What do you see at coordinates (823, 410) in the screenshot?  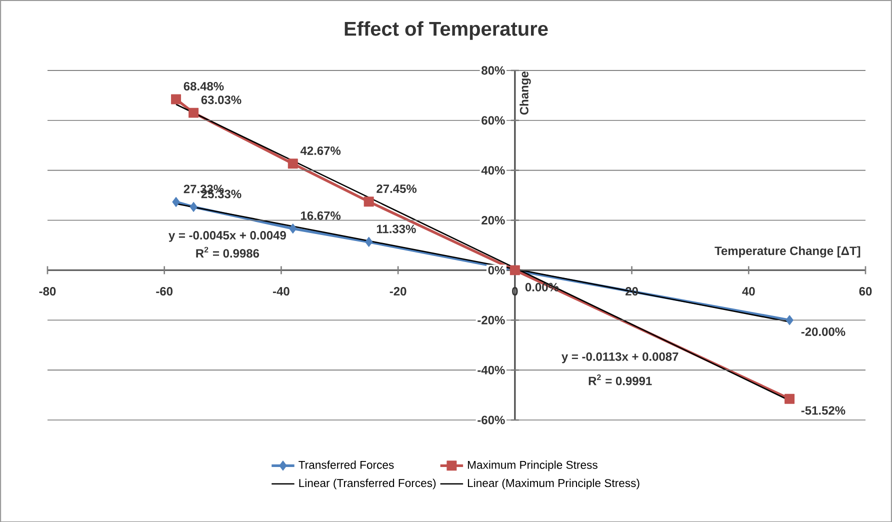 I see `data-label: -51.52%` at bounding box center [823, 410].